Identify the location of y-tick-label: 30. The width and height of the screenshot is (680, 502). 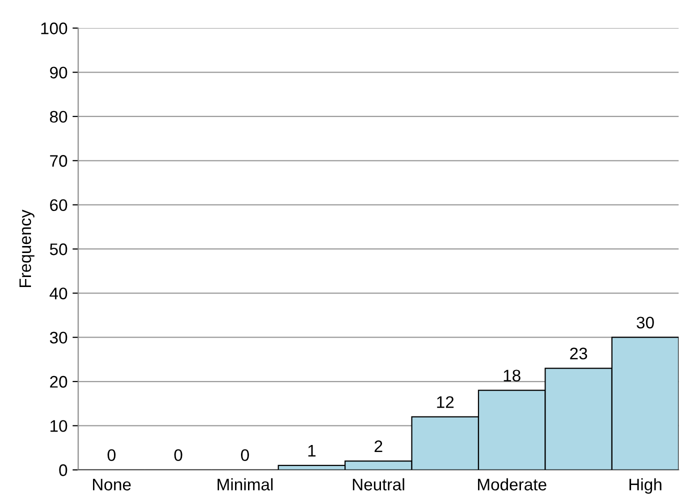
(59, 338).